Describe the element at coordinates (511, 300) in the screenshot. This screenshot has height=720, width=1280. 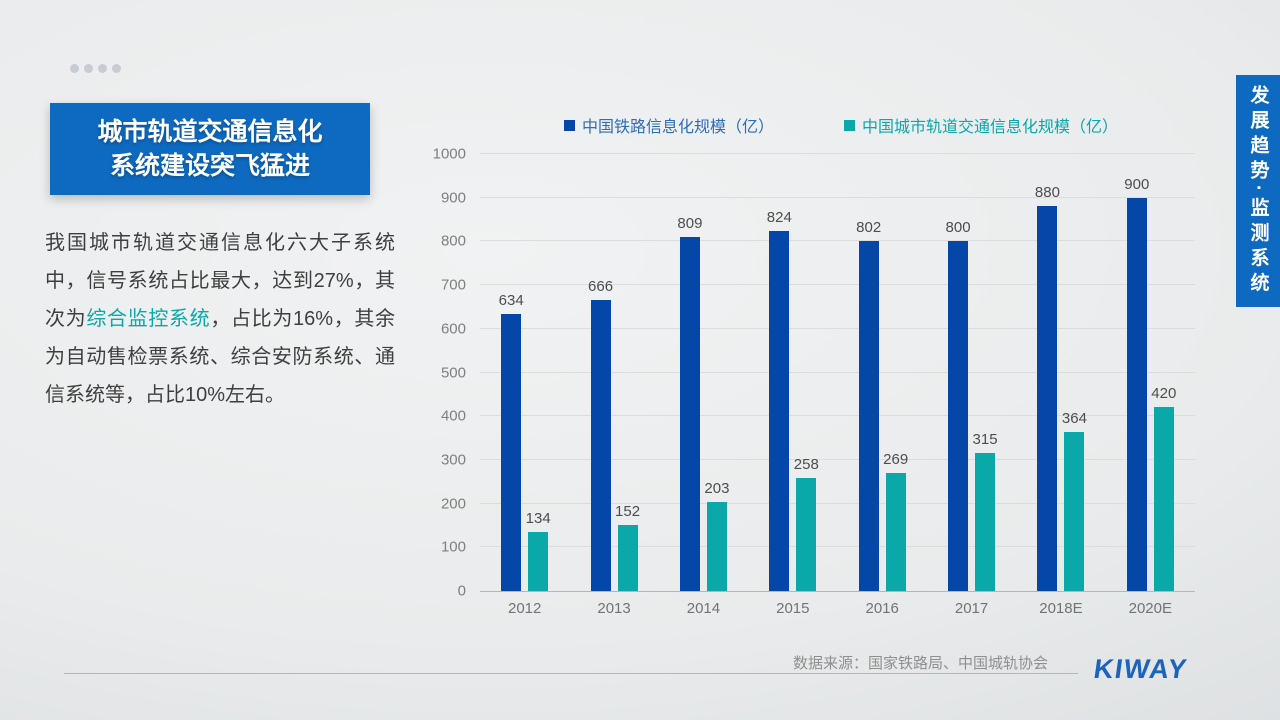
I see `bar-value-label: 634` at that location.